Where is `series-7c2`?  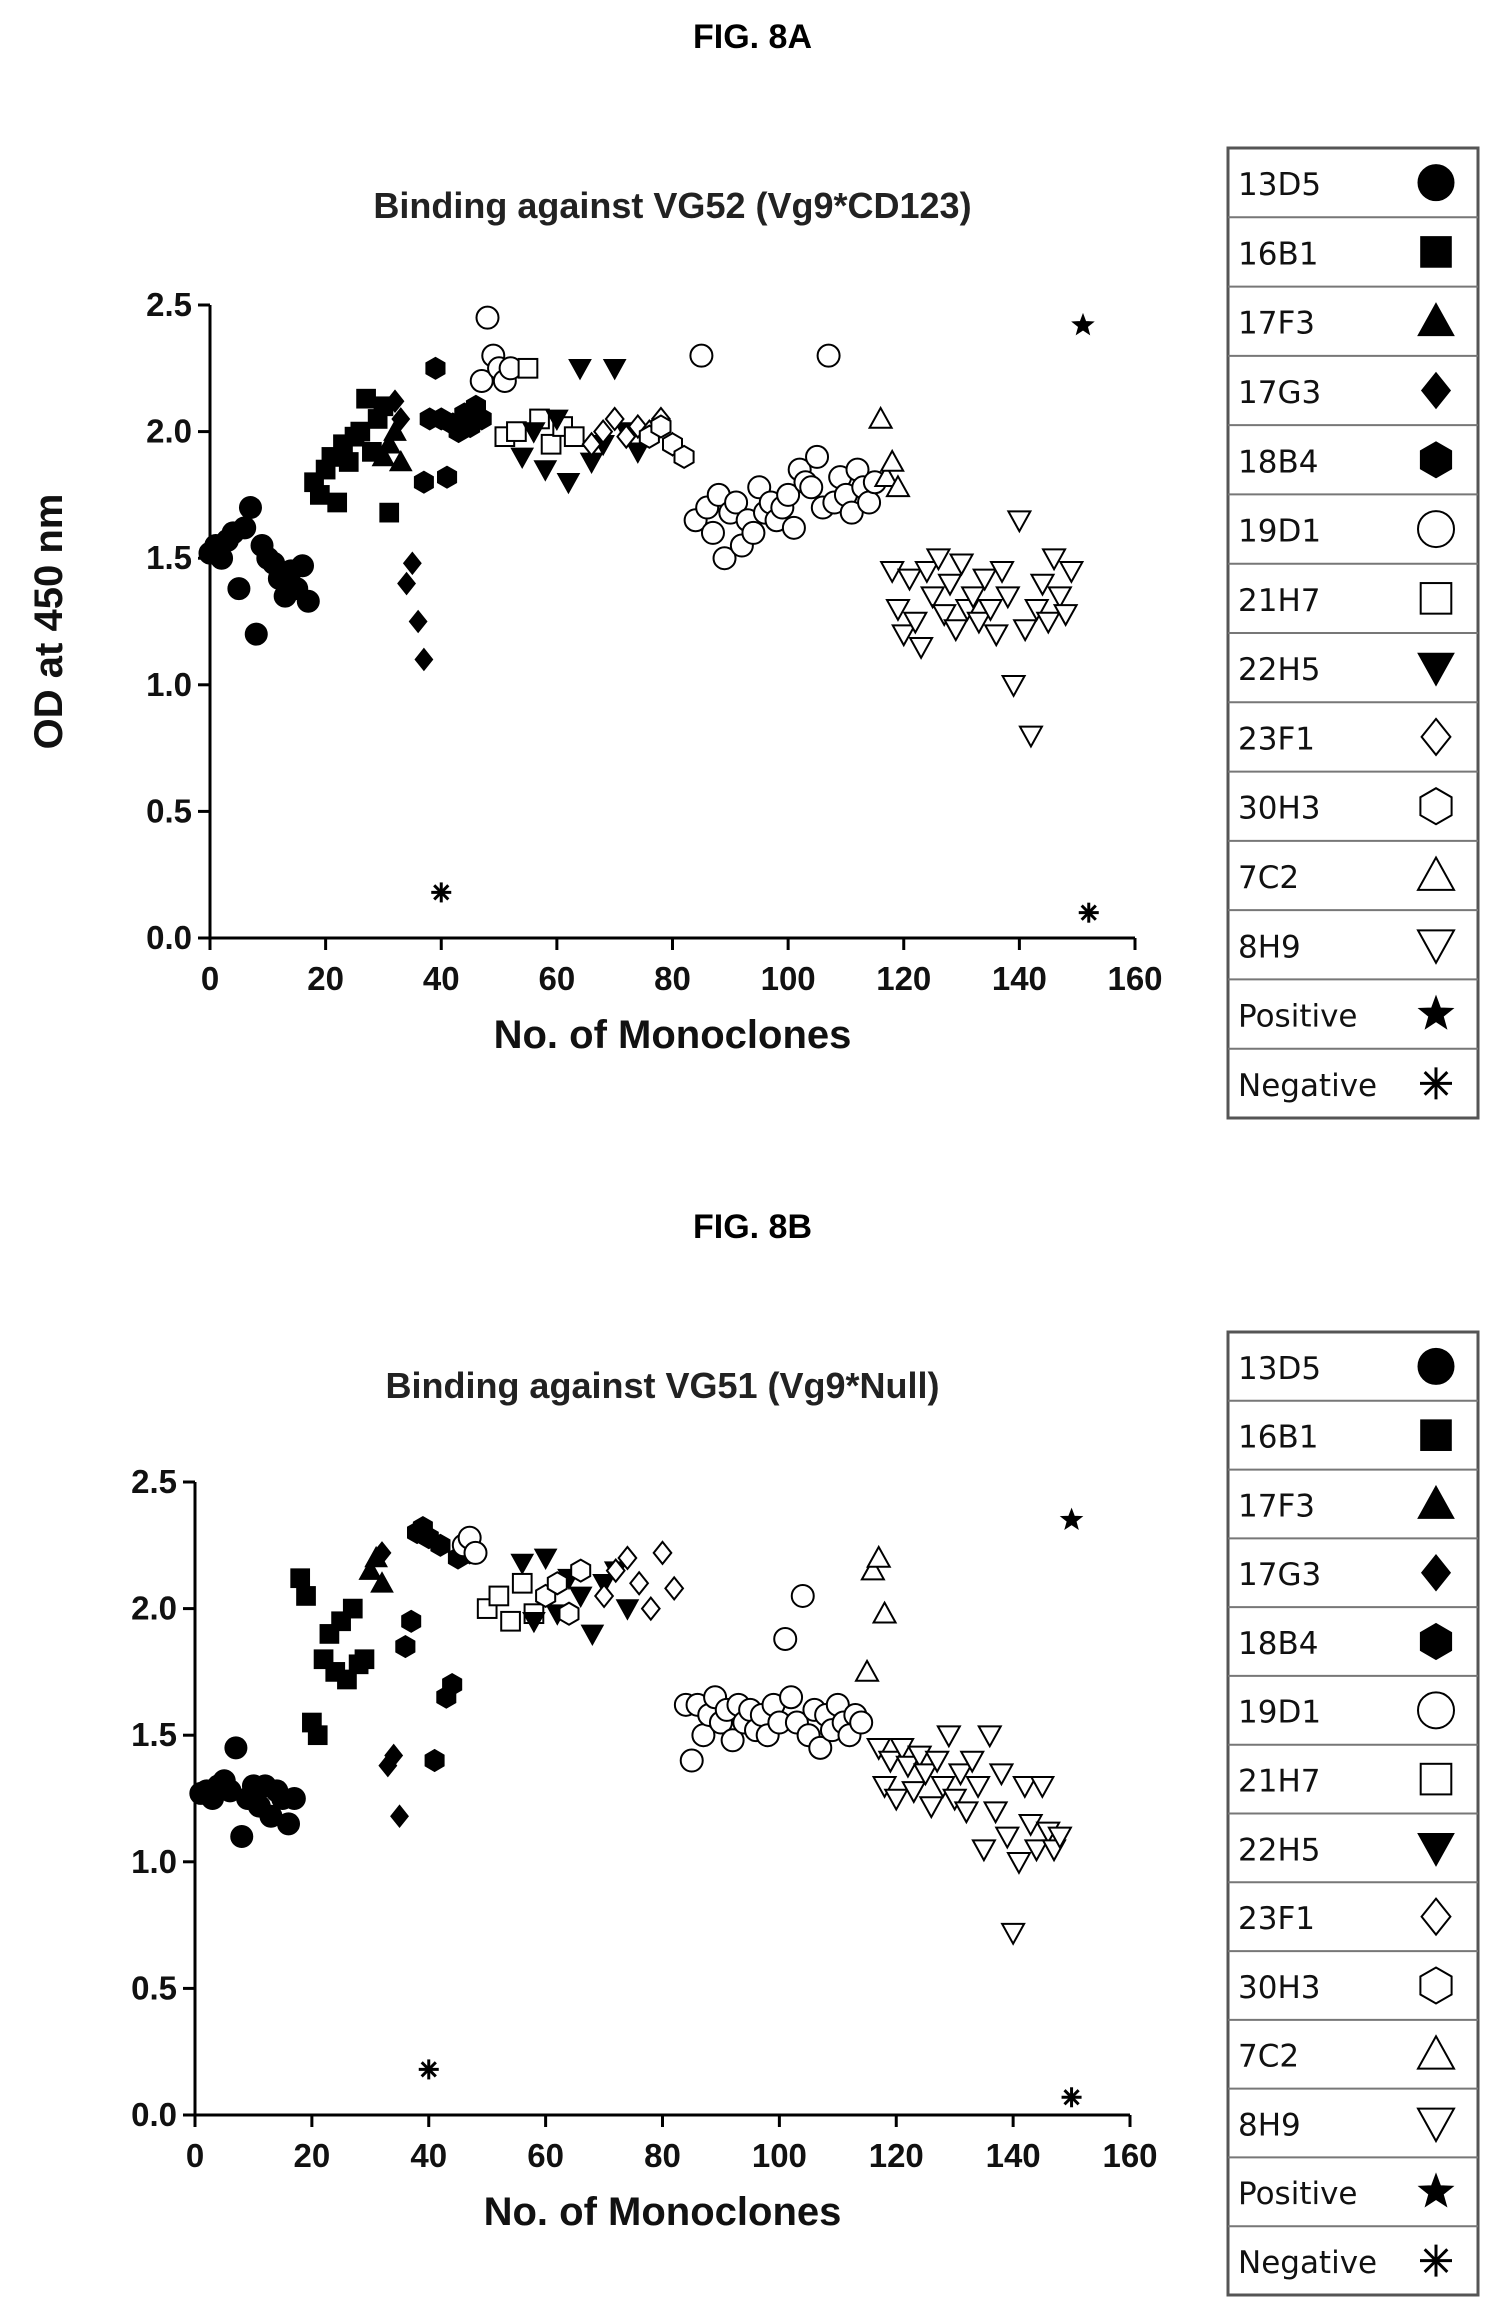
series-7c2 is located at coordinates (876, 1613).